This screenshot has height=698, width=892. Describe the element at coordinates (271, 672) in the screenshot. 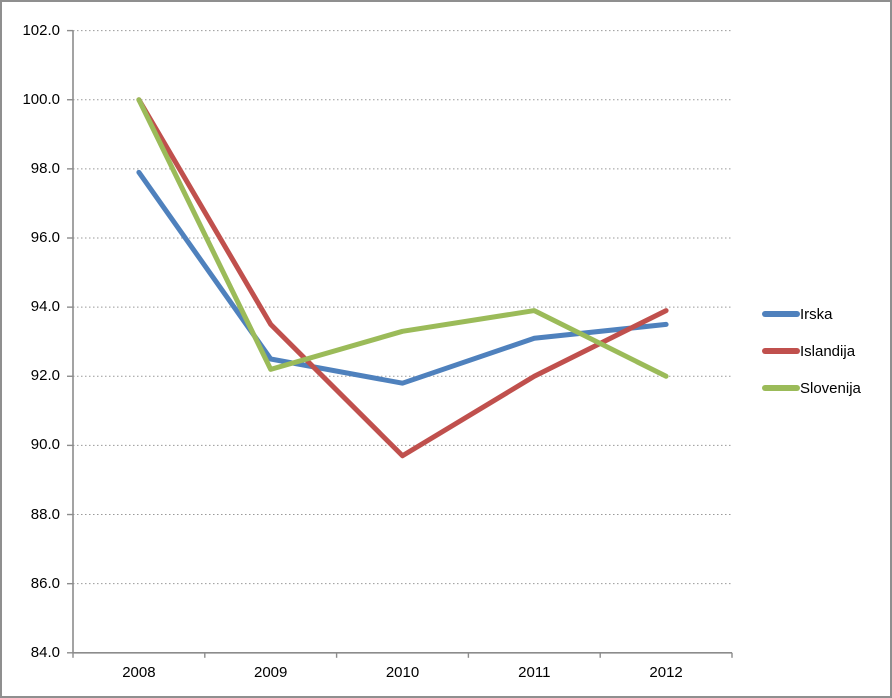

I see `x-axis-tick-label: 2009` at that location.